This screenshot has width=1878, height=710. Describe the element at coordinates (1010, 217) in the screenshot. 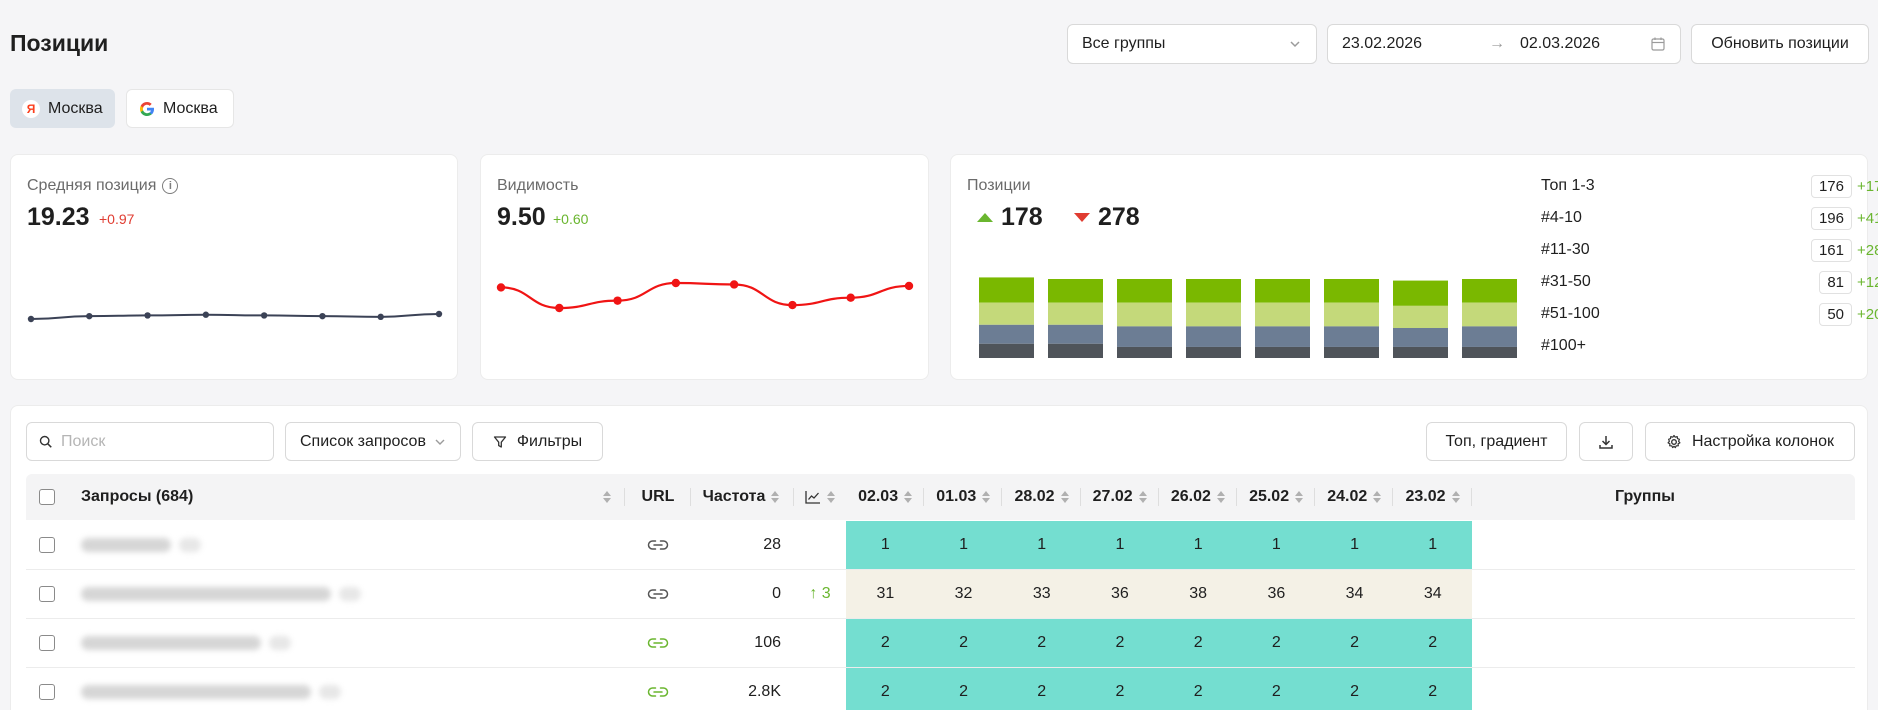

I see `positions-up: 178` at that location.